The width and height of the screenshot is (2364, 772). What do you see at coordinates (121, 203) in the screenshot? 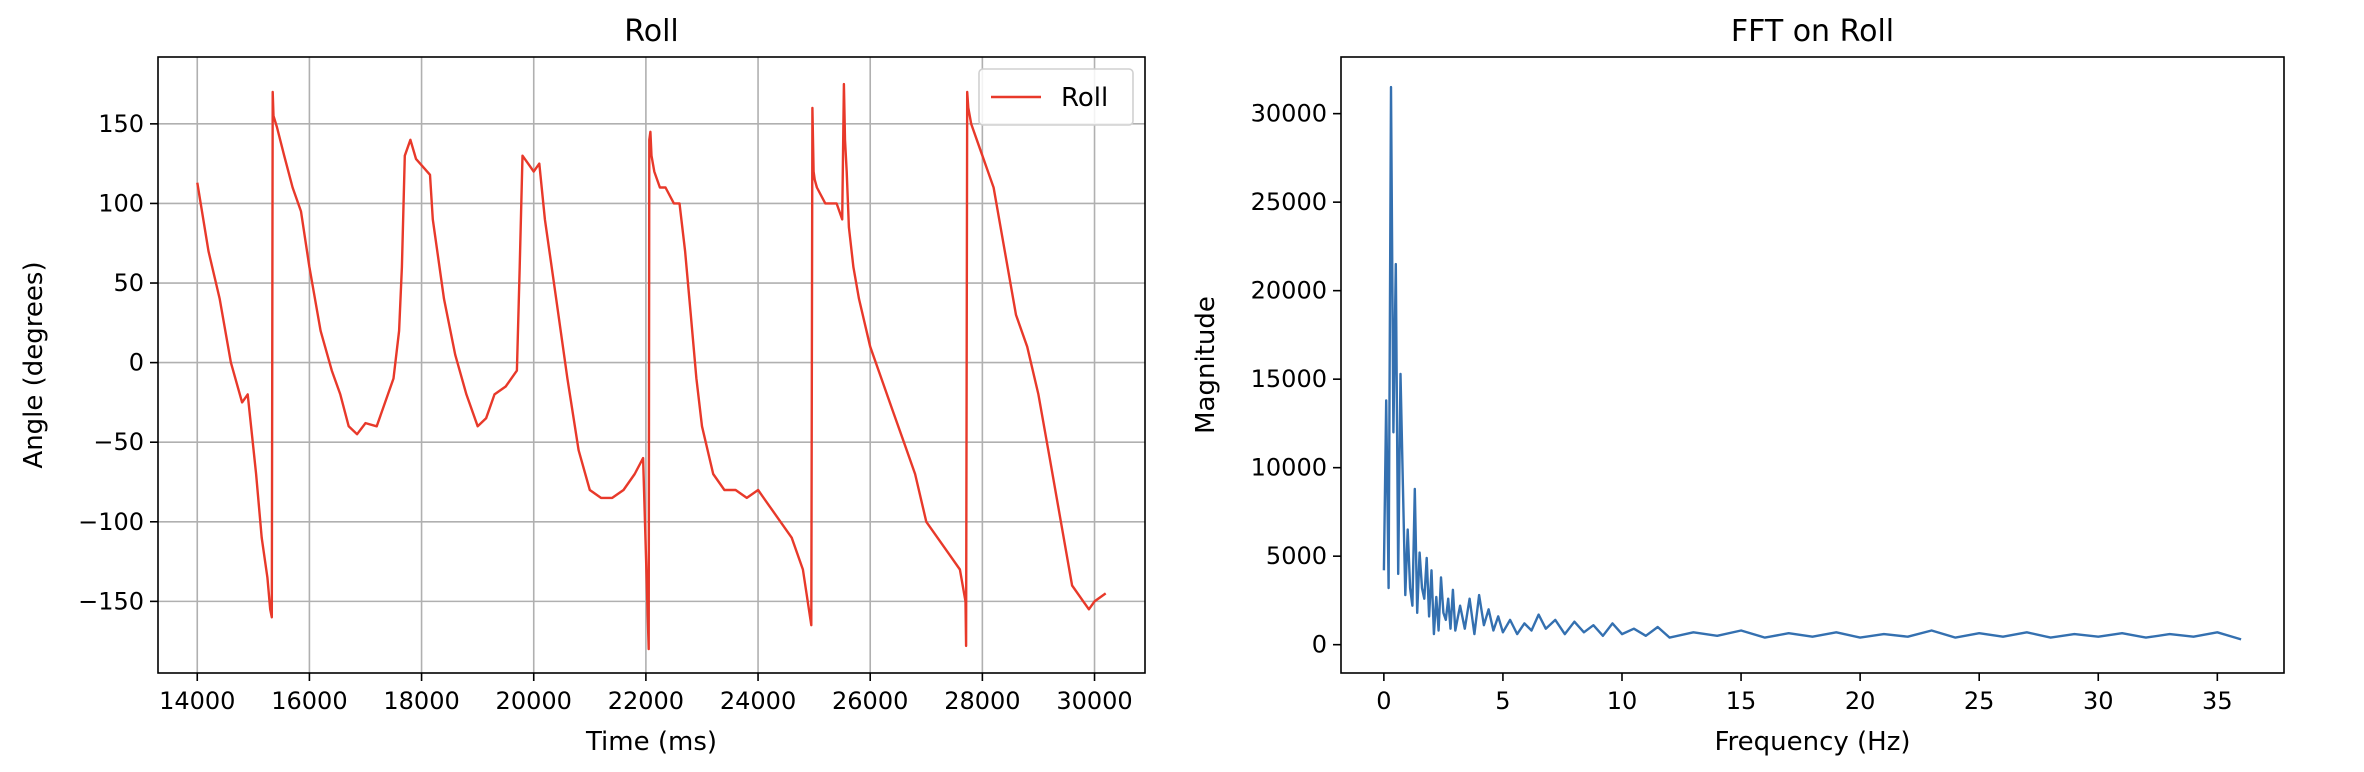
I see `y-tick-label: 100` at bounding box center [121, 203].